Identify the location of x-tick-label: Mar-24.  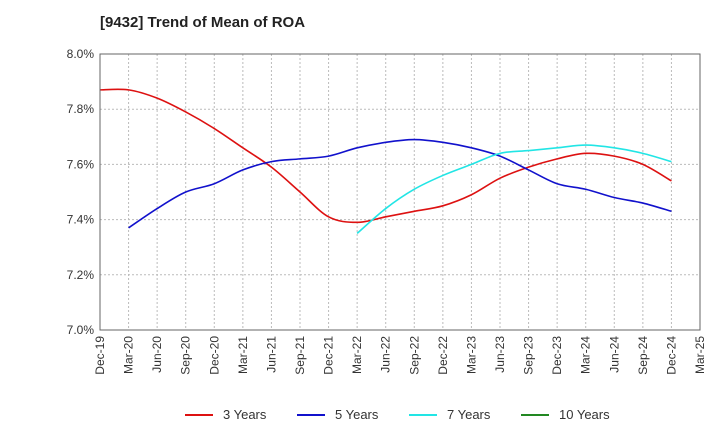
(586, 355).